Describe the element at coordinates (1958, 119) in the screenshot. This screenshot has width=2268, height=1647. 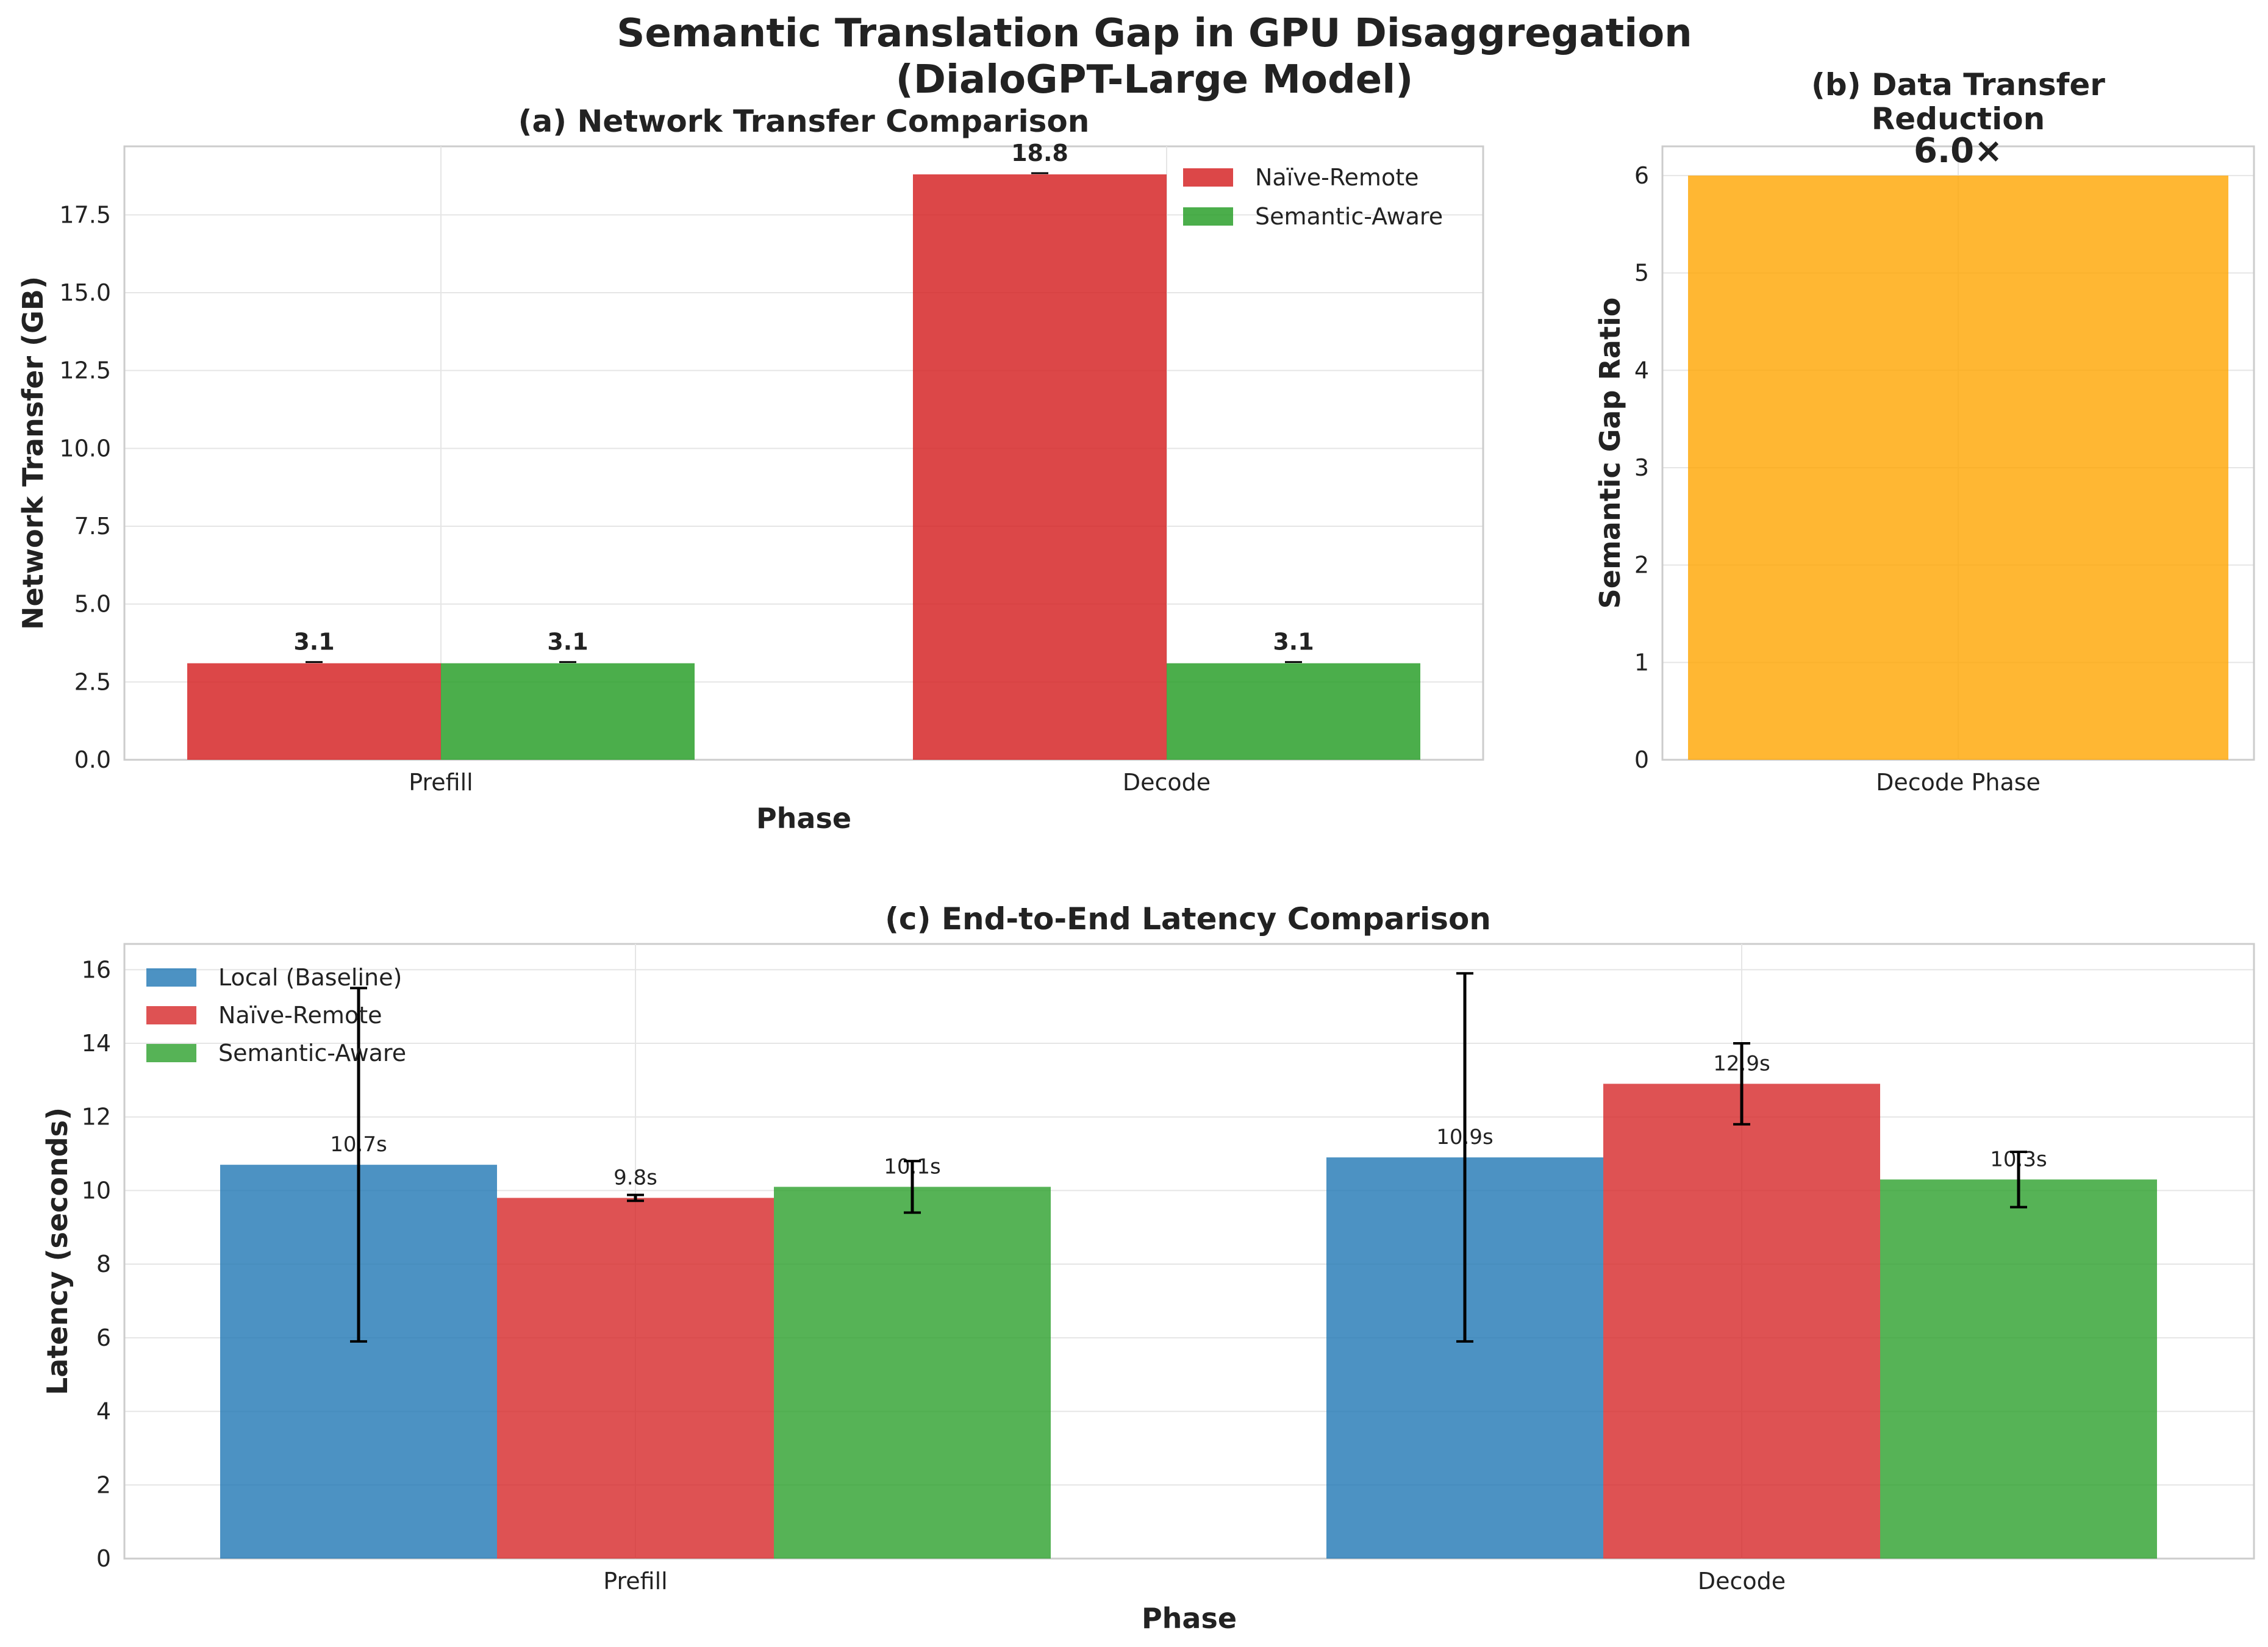
I see `chart-title-line2: Reduction` at that location.